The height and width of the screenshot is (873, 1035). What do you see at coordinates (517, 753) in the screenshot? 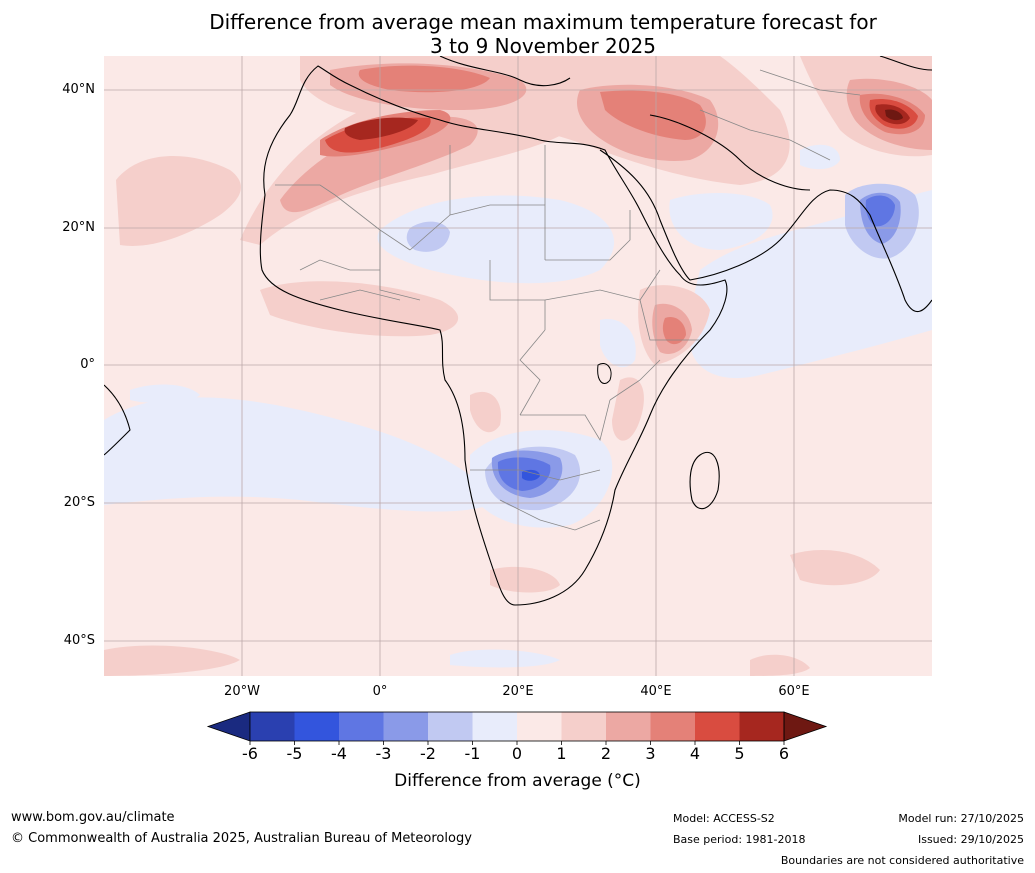
I see `colorbar-tick-label: 0` at bounding box center [517, 753].